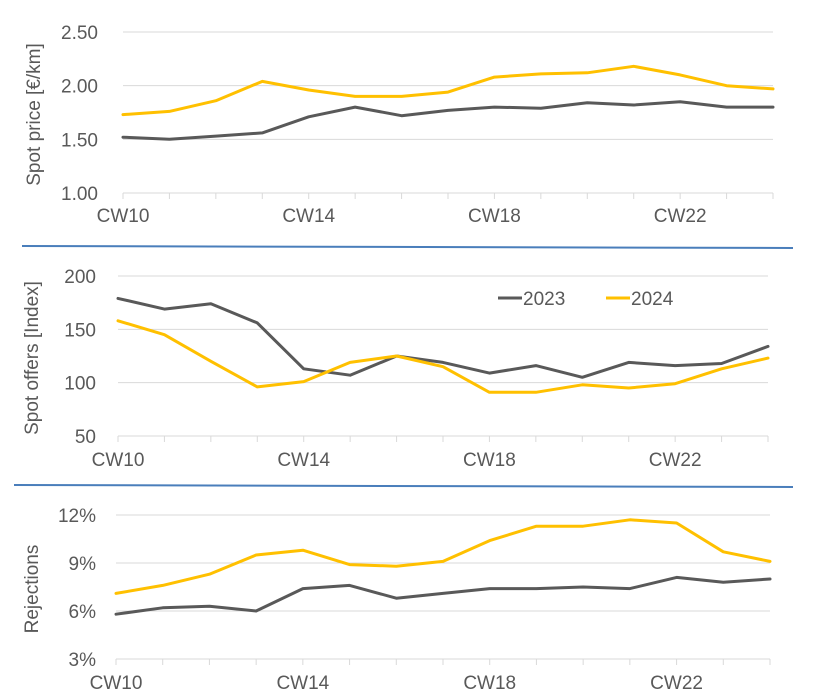 Image resolution: width=814 pixels, height=700 pixels. What do you see at coordinates (77, 516) in the screenshot?
I see `y-tick-label: 12%` at bounding box center [77, 516].